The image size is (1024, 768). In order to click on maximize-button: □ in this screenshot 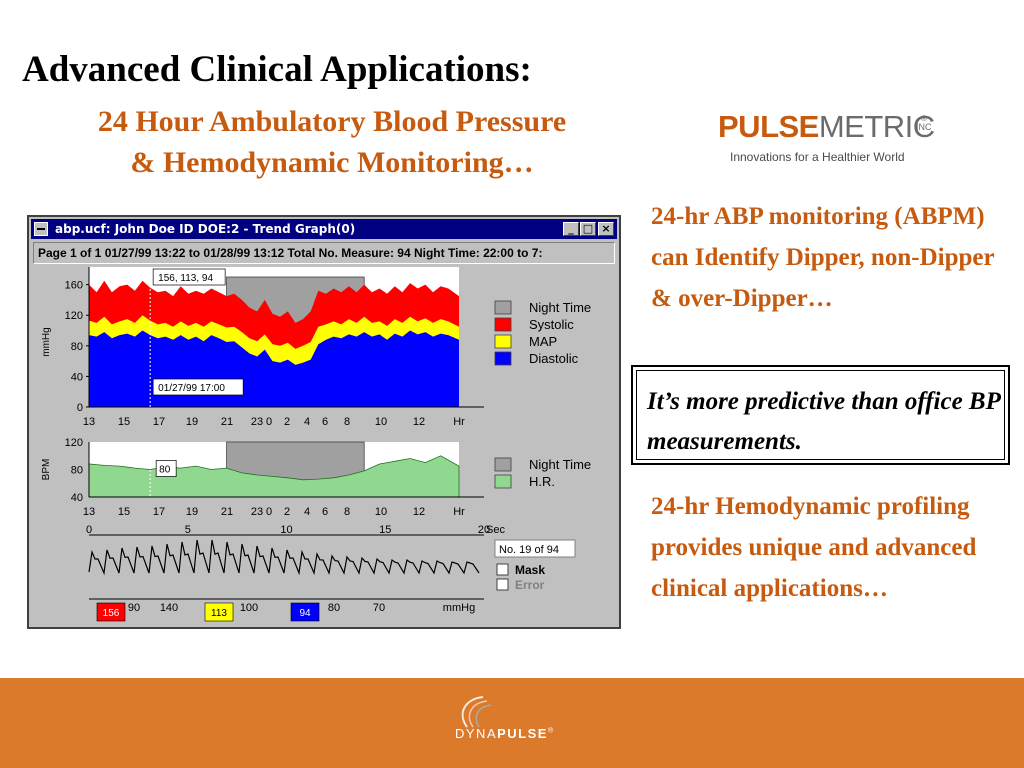, I will do `click(588, 229)`.